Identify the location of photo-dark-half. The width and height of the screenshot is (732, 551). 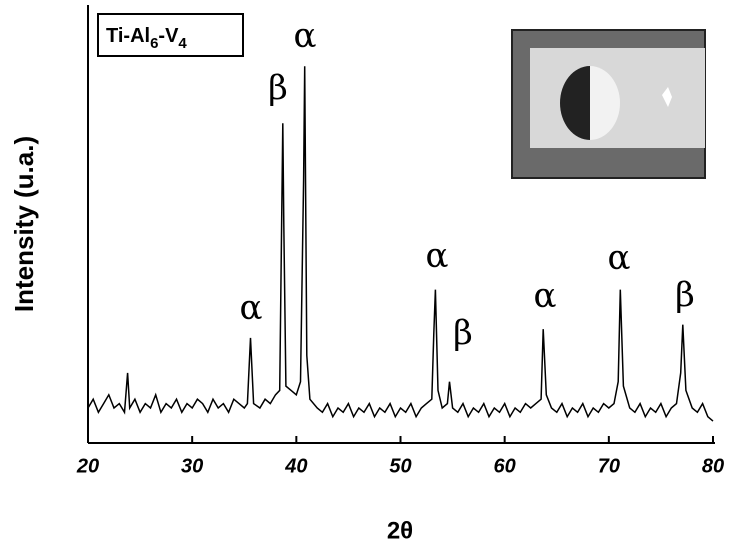
(575, 103).